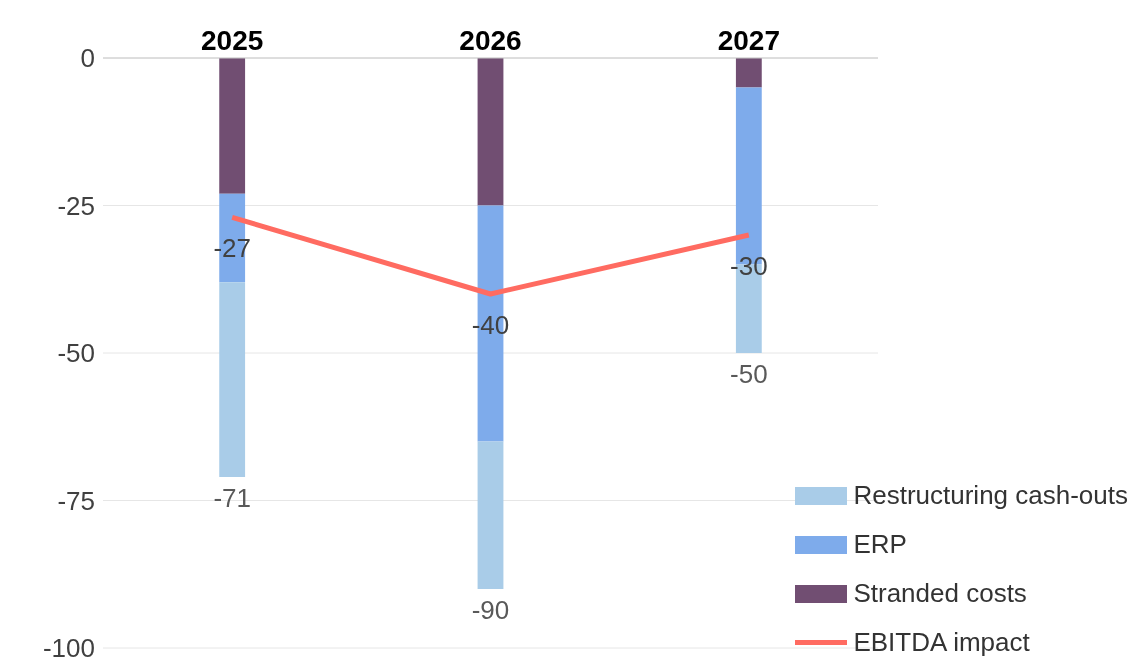 The width and height of the screenshot is (1139, 663). Describe the element at coordinates (940, 593) in the screenshot. I see `legend-label: Stranded costs` at that location.